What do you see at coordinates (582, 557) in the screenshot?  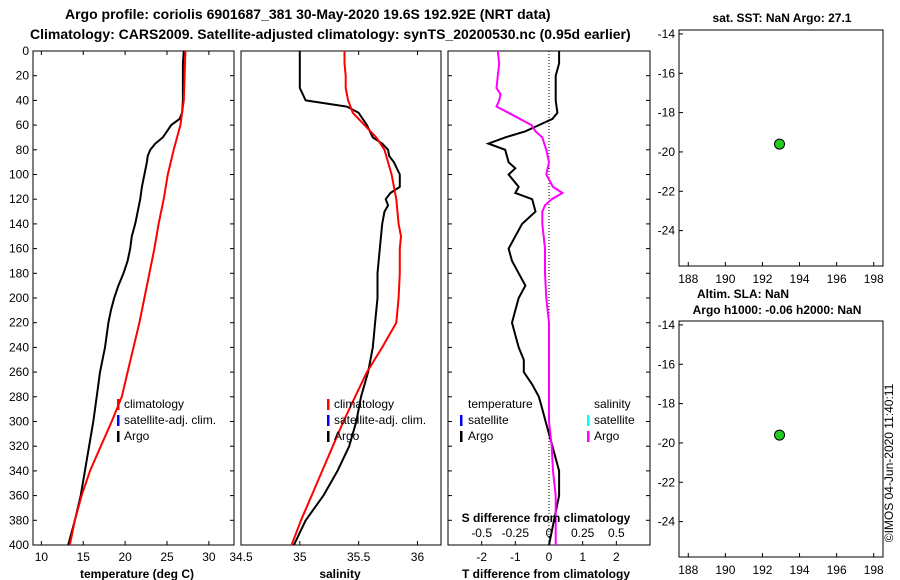 I see `xtick-label: 1` at bounding box center [582, 557].